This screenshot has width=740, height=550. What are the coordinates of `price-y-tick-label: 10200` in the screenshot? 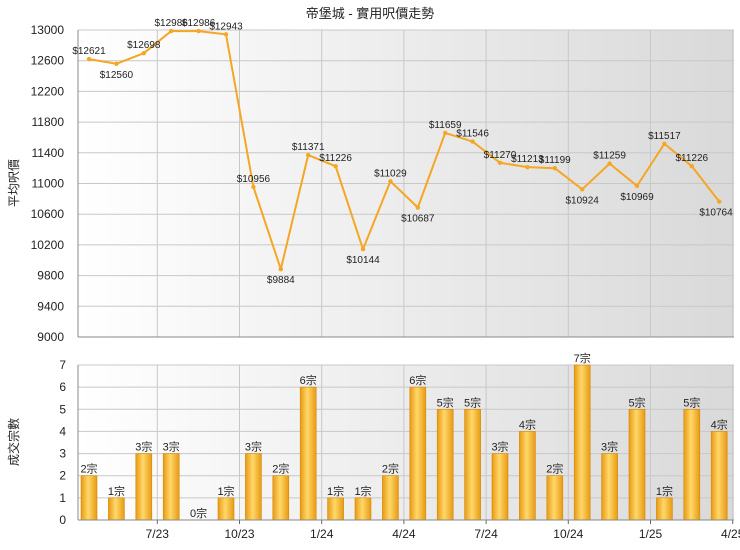 It's located at (48, 245).